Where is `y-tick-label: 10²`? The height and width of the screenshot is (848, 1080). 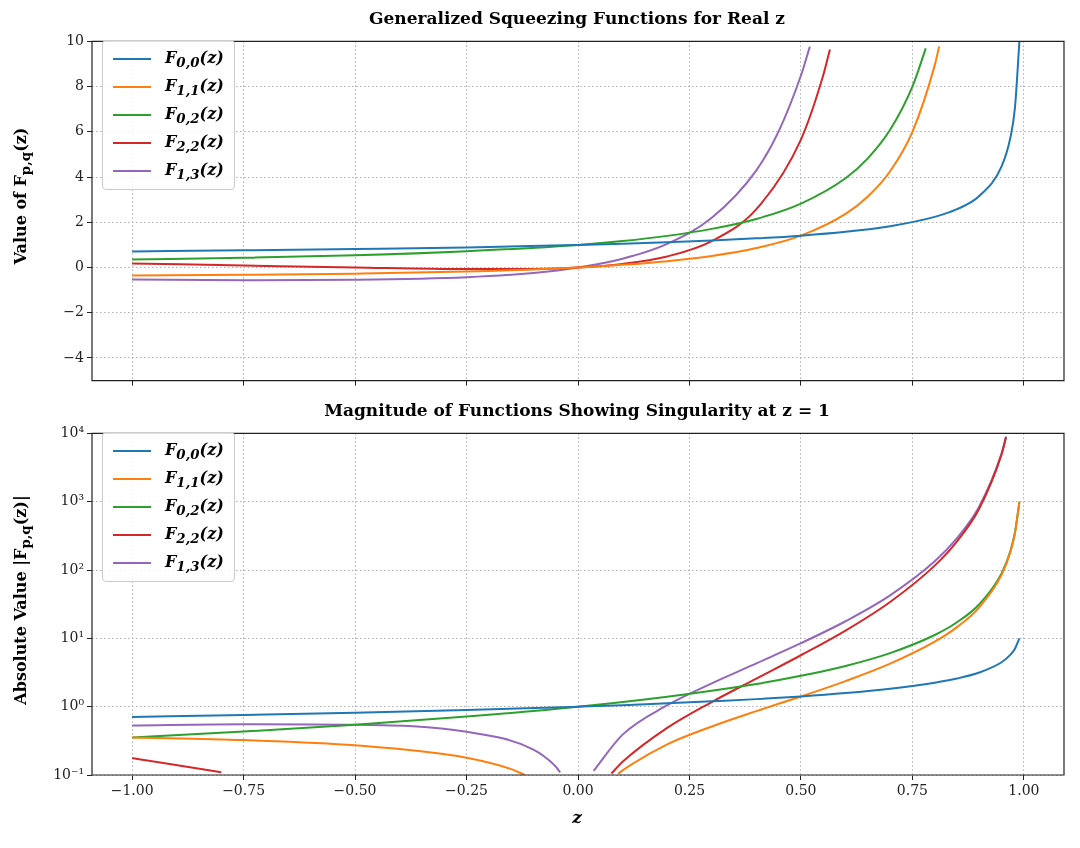 y-tick-label: 10² is located at coordinates (72, 568).